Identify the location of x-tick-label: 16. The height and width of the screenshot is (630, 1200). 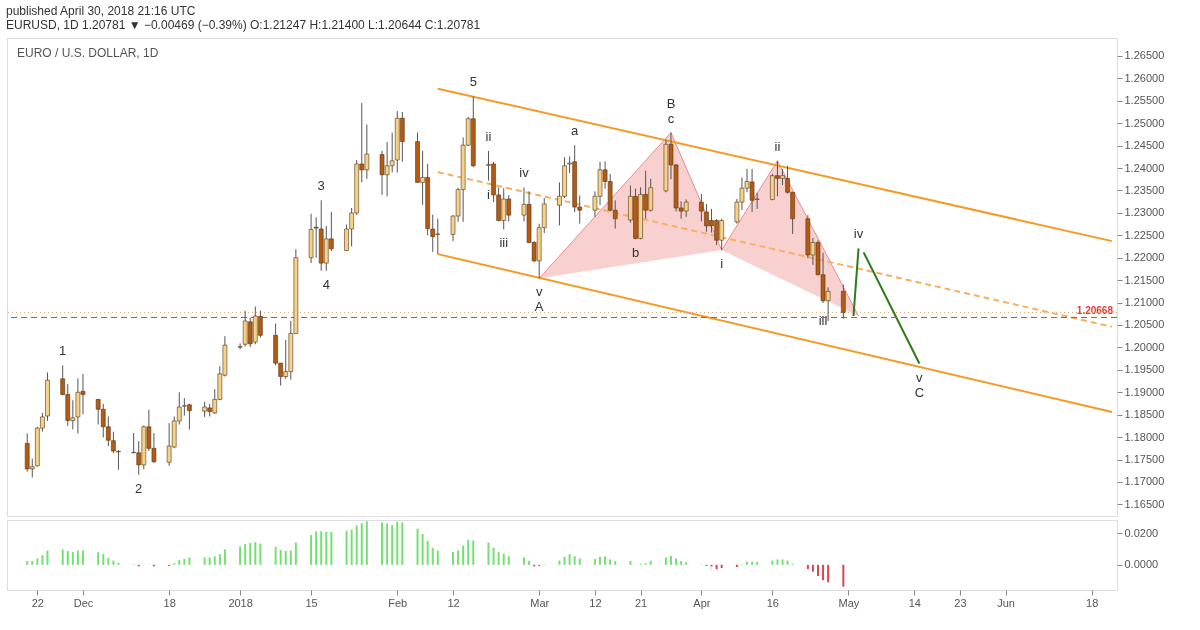
(772, 602).